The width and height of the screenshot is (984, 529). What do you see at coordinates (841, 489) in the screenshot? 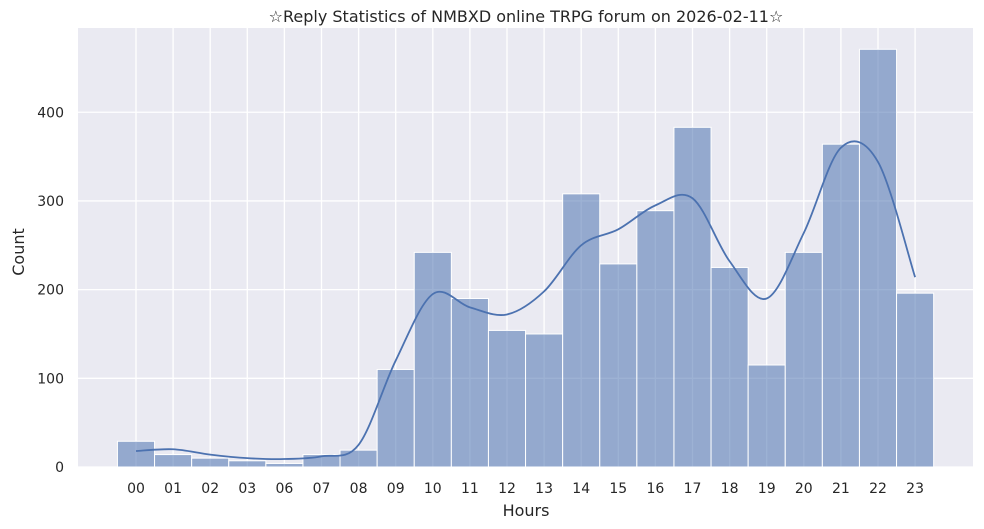
I see `x-tick-label: 21` at bounding box center [841, 489].